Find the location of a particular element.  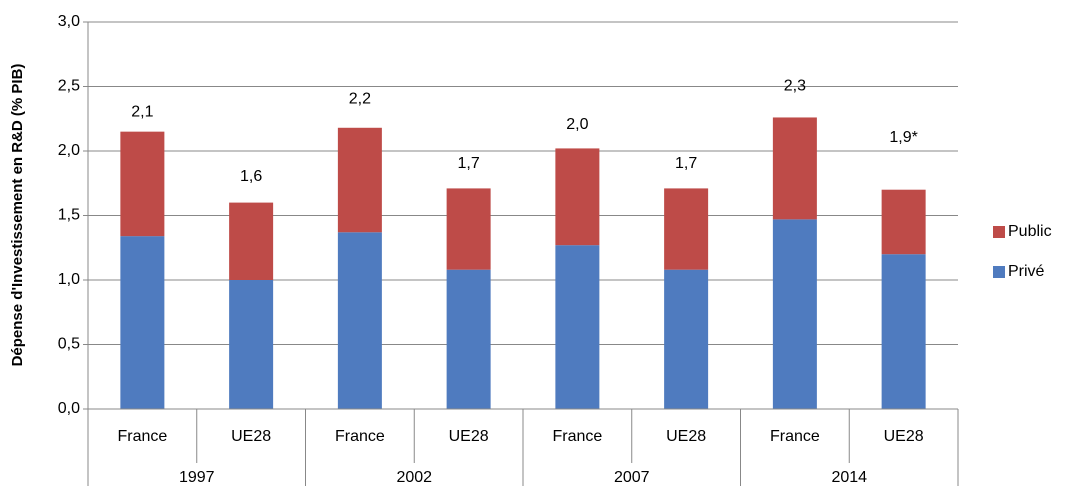

legend-label: Privé is located at coordinates (1026, 271).